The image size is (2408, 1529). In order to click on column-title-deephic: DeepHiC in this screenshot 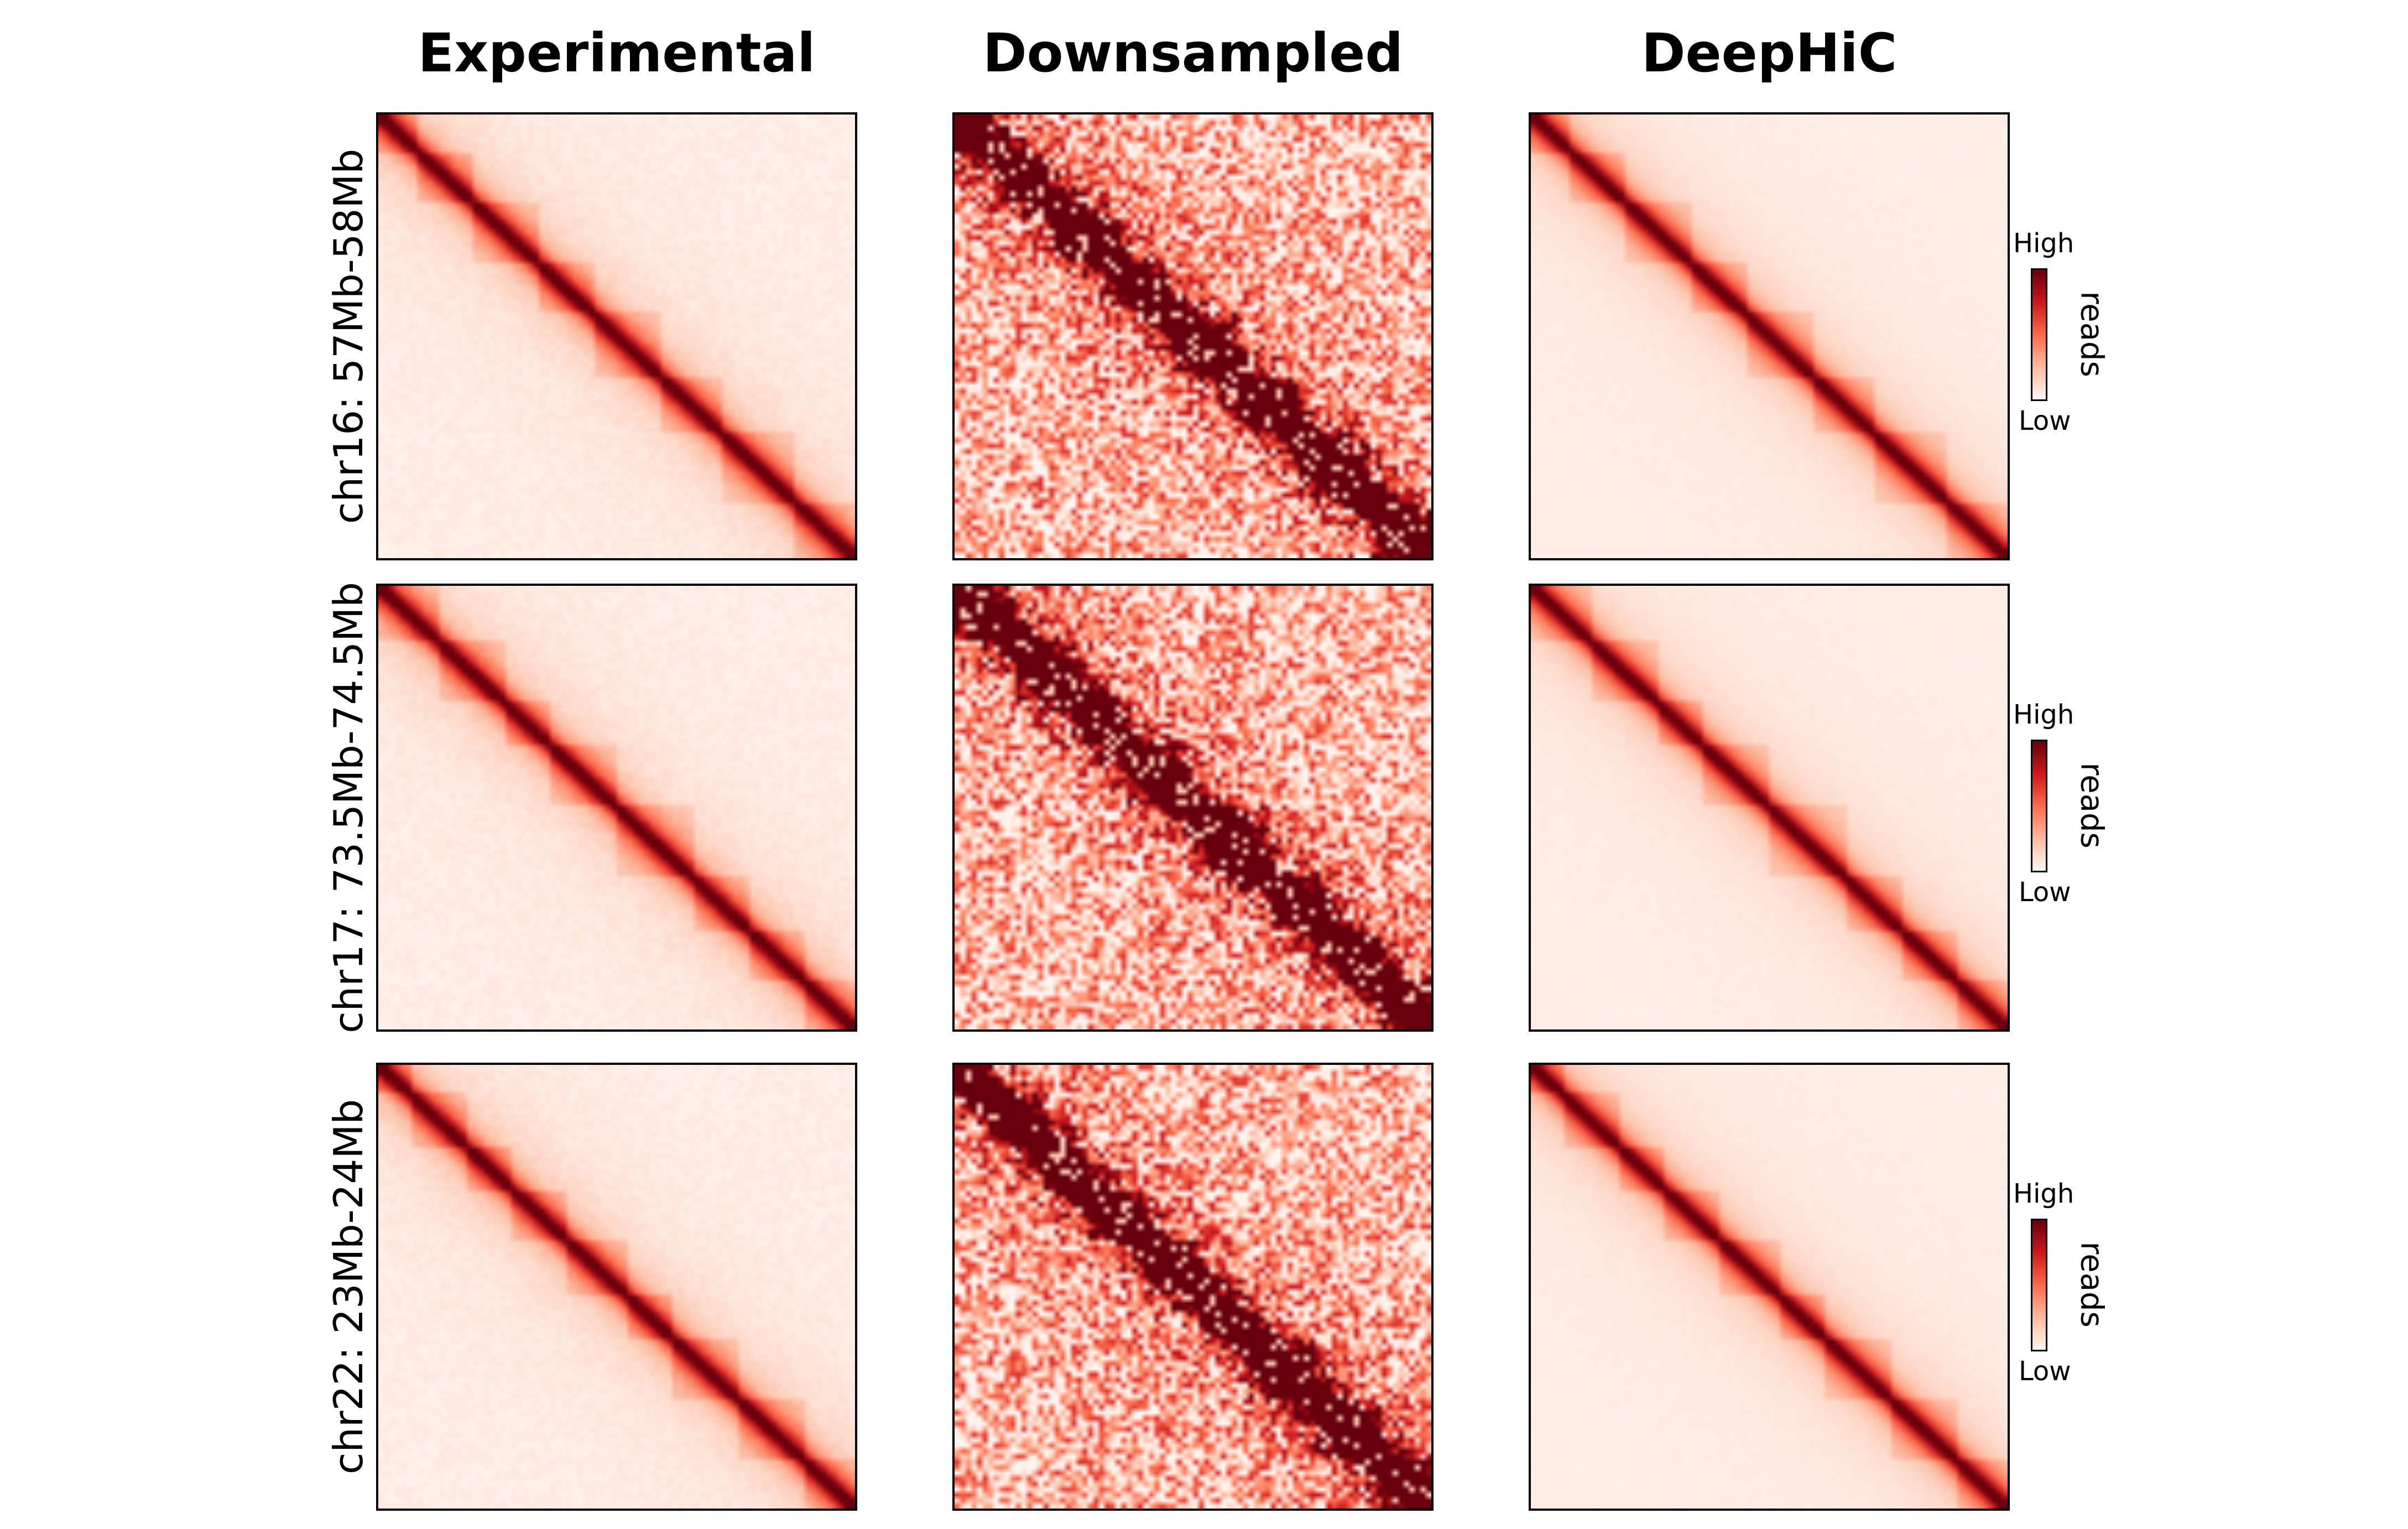, I will do `click(1770, 53)`.